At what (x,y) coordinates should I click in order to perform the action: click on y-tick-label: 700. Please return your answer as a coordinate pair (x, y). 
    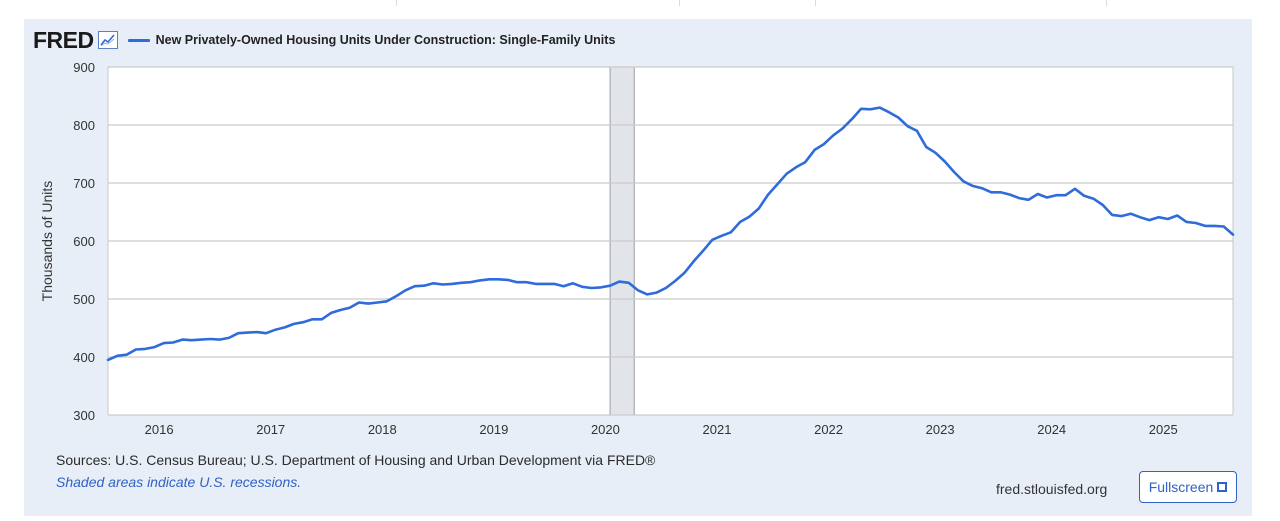
    Looking at the image, I should click on (84, 183).